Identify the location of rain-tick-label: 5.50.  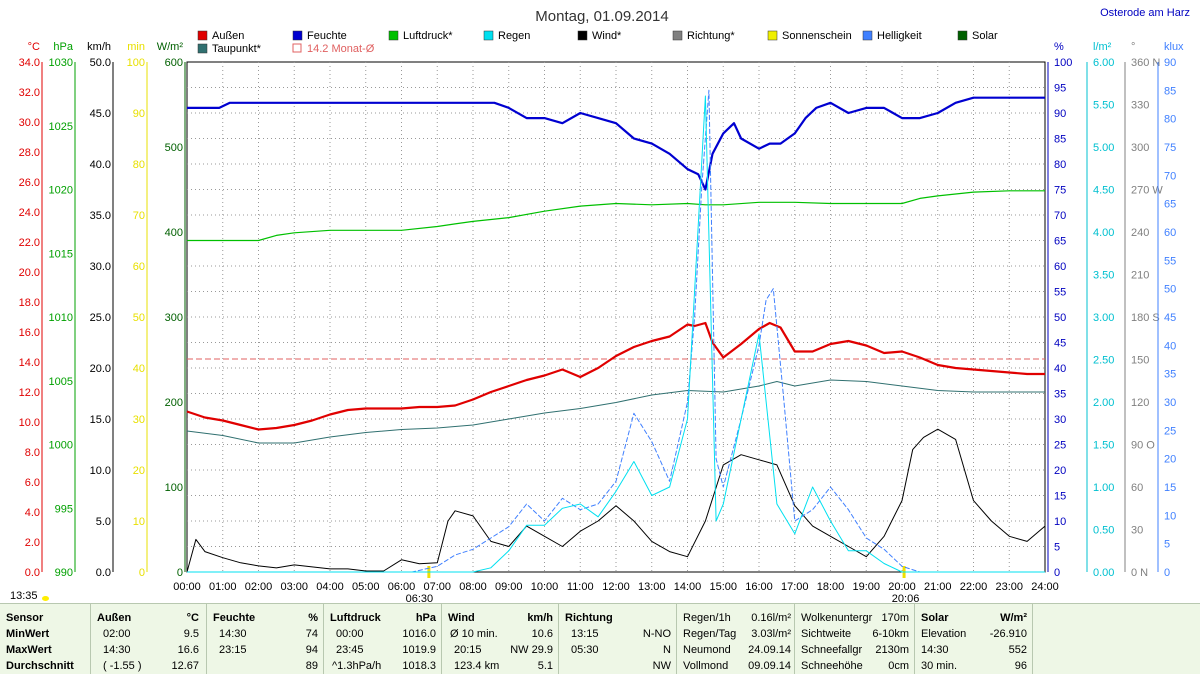
(1103, 106).